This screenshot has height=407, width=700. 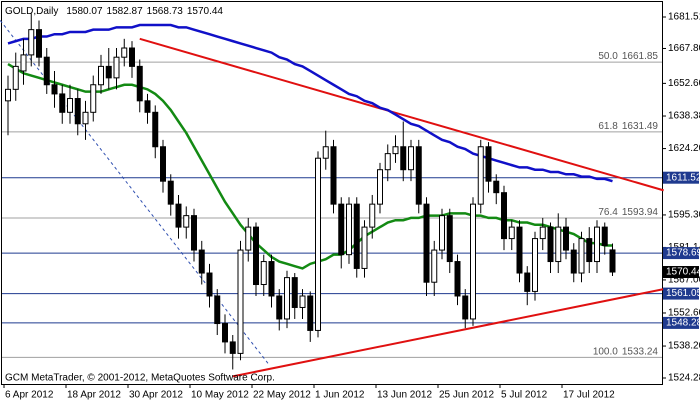 I want to click on y-tick-label: 1681.51, so click(x=684, y=17).